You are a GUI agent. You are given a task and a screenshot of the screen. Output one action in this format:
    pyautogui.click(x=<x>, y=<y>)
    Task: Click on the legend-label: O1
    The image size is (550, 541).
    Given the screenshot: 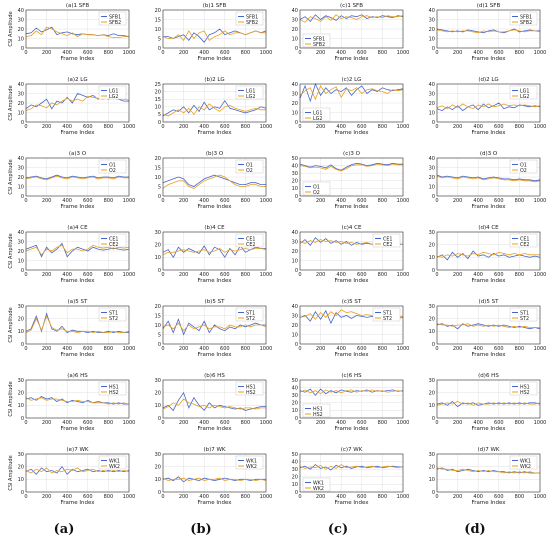 What is the action you would take?
    pyautogui.click(x=316, y=187)
    